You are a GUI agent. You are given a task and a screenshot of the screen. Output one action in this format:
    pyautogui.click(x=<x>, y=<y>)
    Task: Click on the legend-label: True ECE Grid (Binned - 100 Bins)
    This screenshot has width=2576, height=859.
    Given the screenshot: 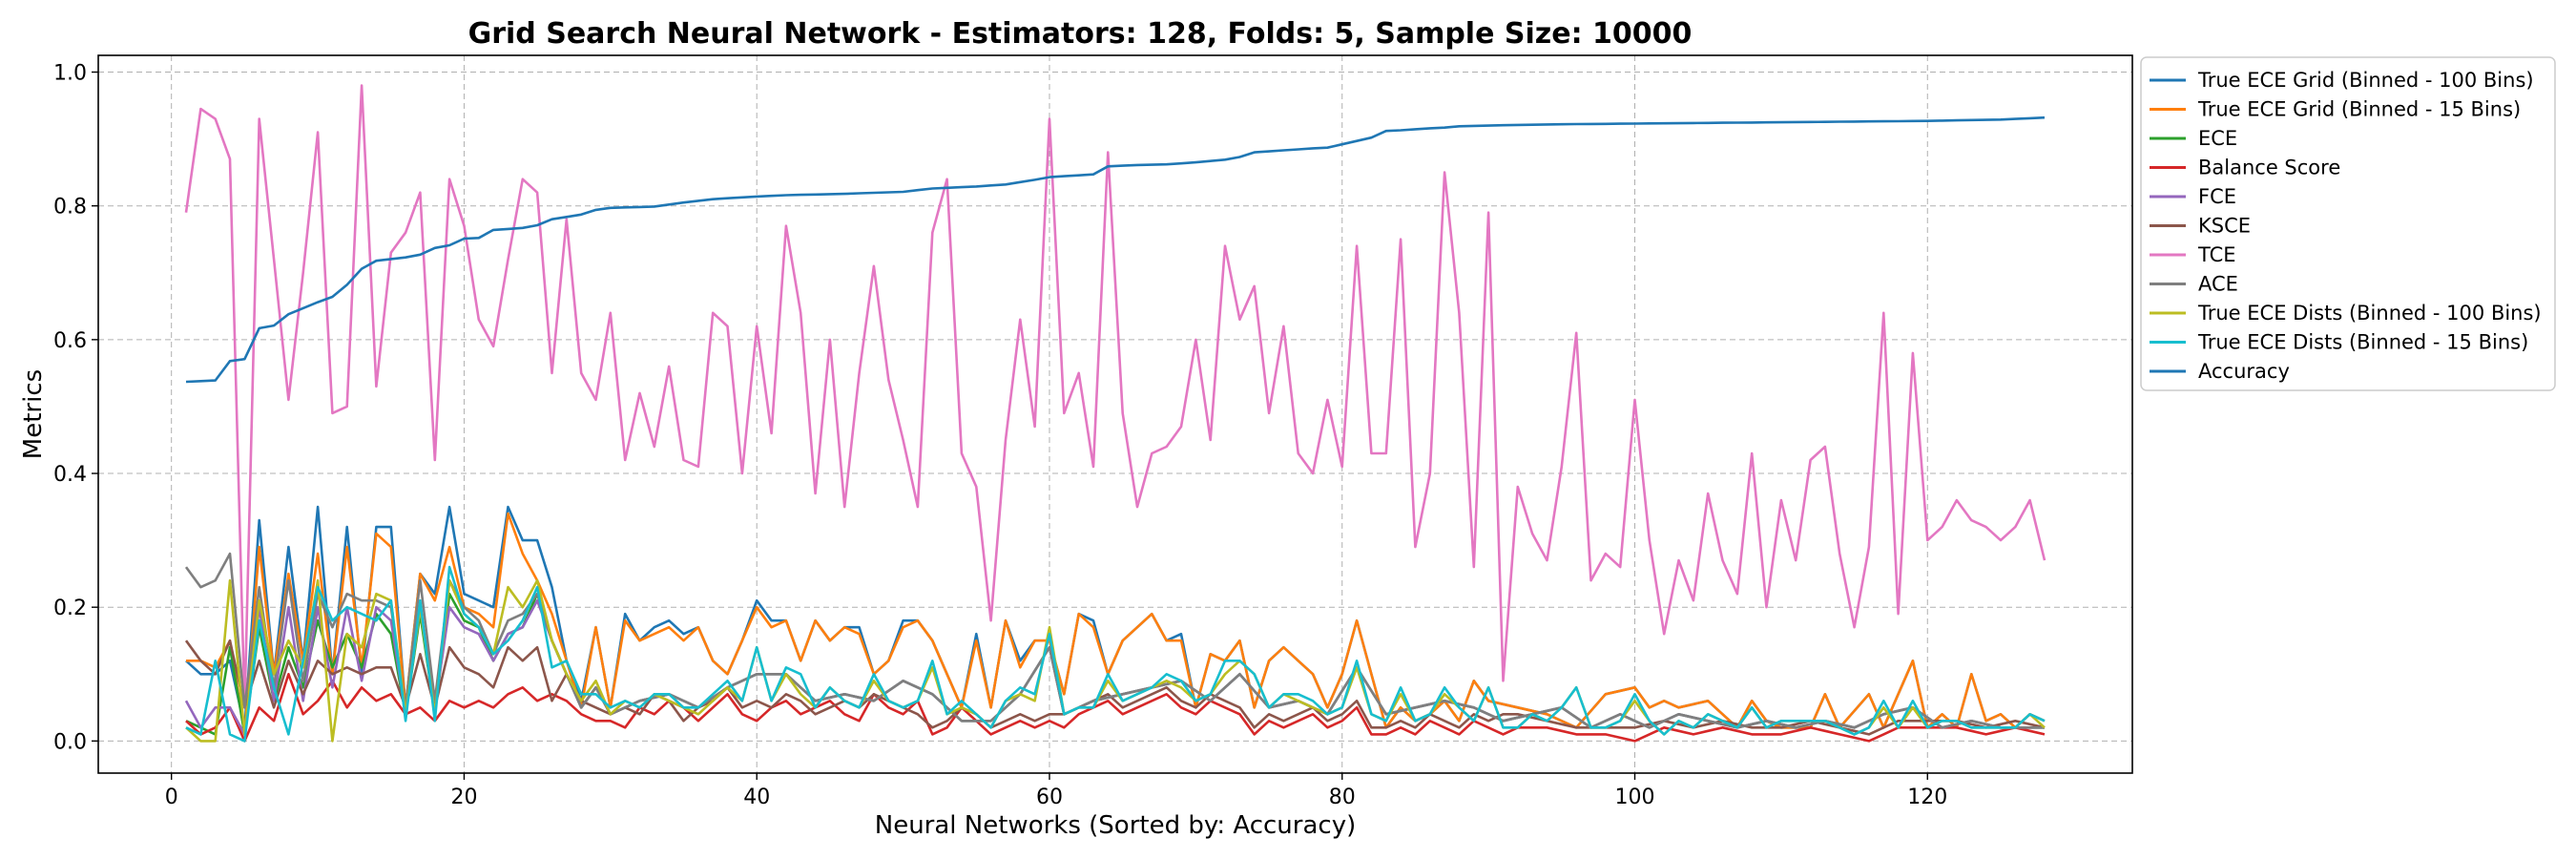 What is the action you would take?
    pyautogui.click(x=2365, y=80)
    